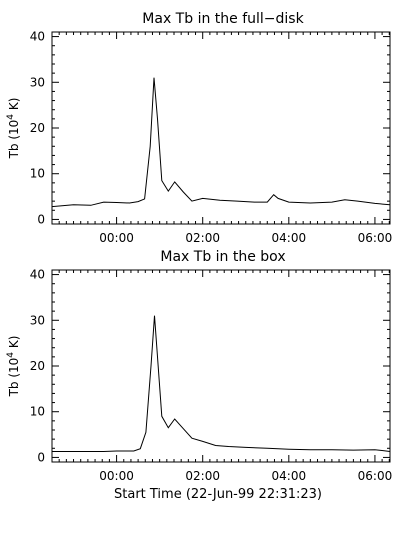 This screenshot has height=550, width=400. What do you see at coordinates (218, 494) in the screenshot?
I see `x-axis-label: Start Time (22-Jun-99 22:31:23)` at bounding box center [218, 494].